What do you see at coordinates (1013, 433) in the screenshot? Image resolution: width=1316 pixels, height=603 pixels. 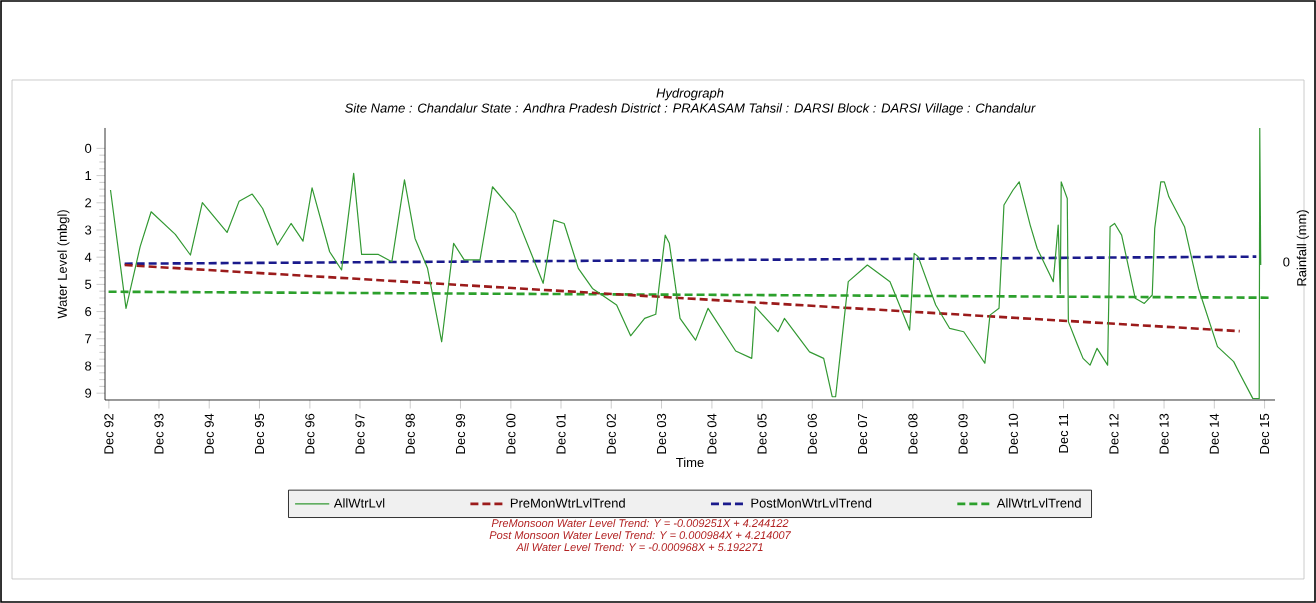 I see `x-tick-label: Dec 10` at bounding box center [1013, 433].